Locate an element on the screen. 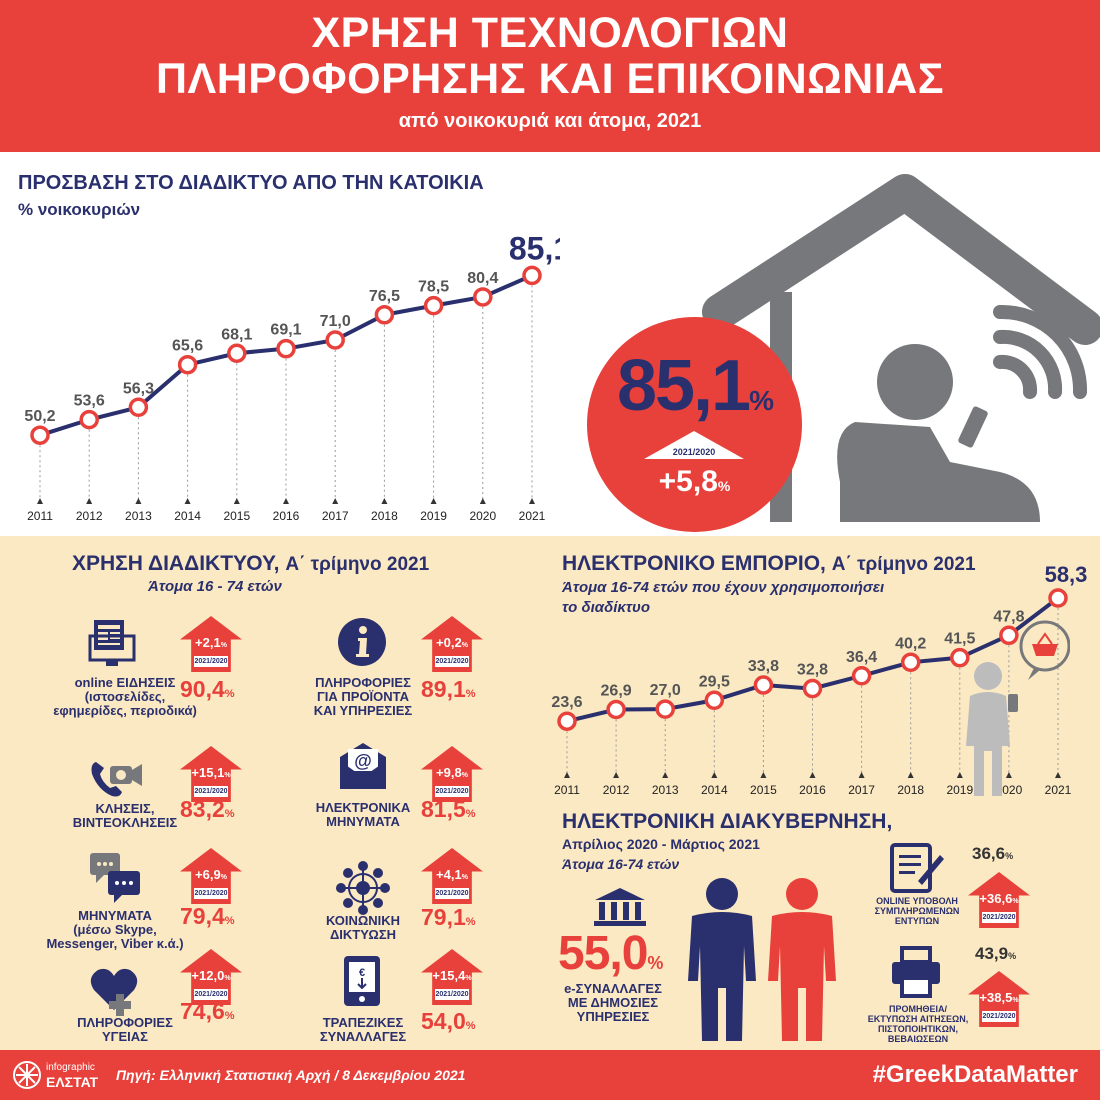 The image size is (1100, 1100). egov-item2-pct: % is located at coordinates (1012, 956).